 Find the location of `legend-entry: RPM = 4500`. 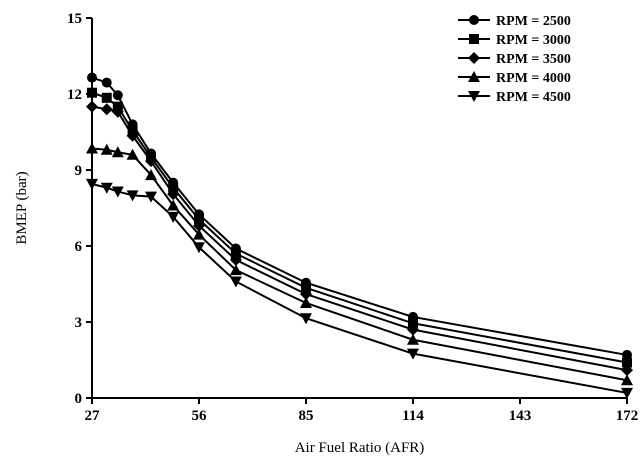

legend-entry: RPM = 4500 is located at coordinates (514, 97).